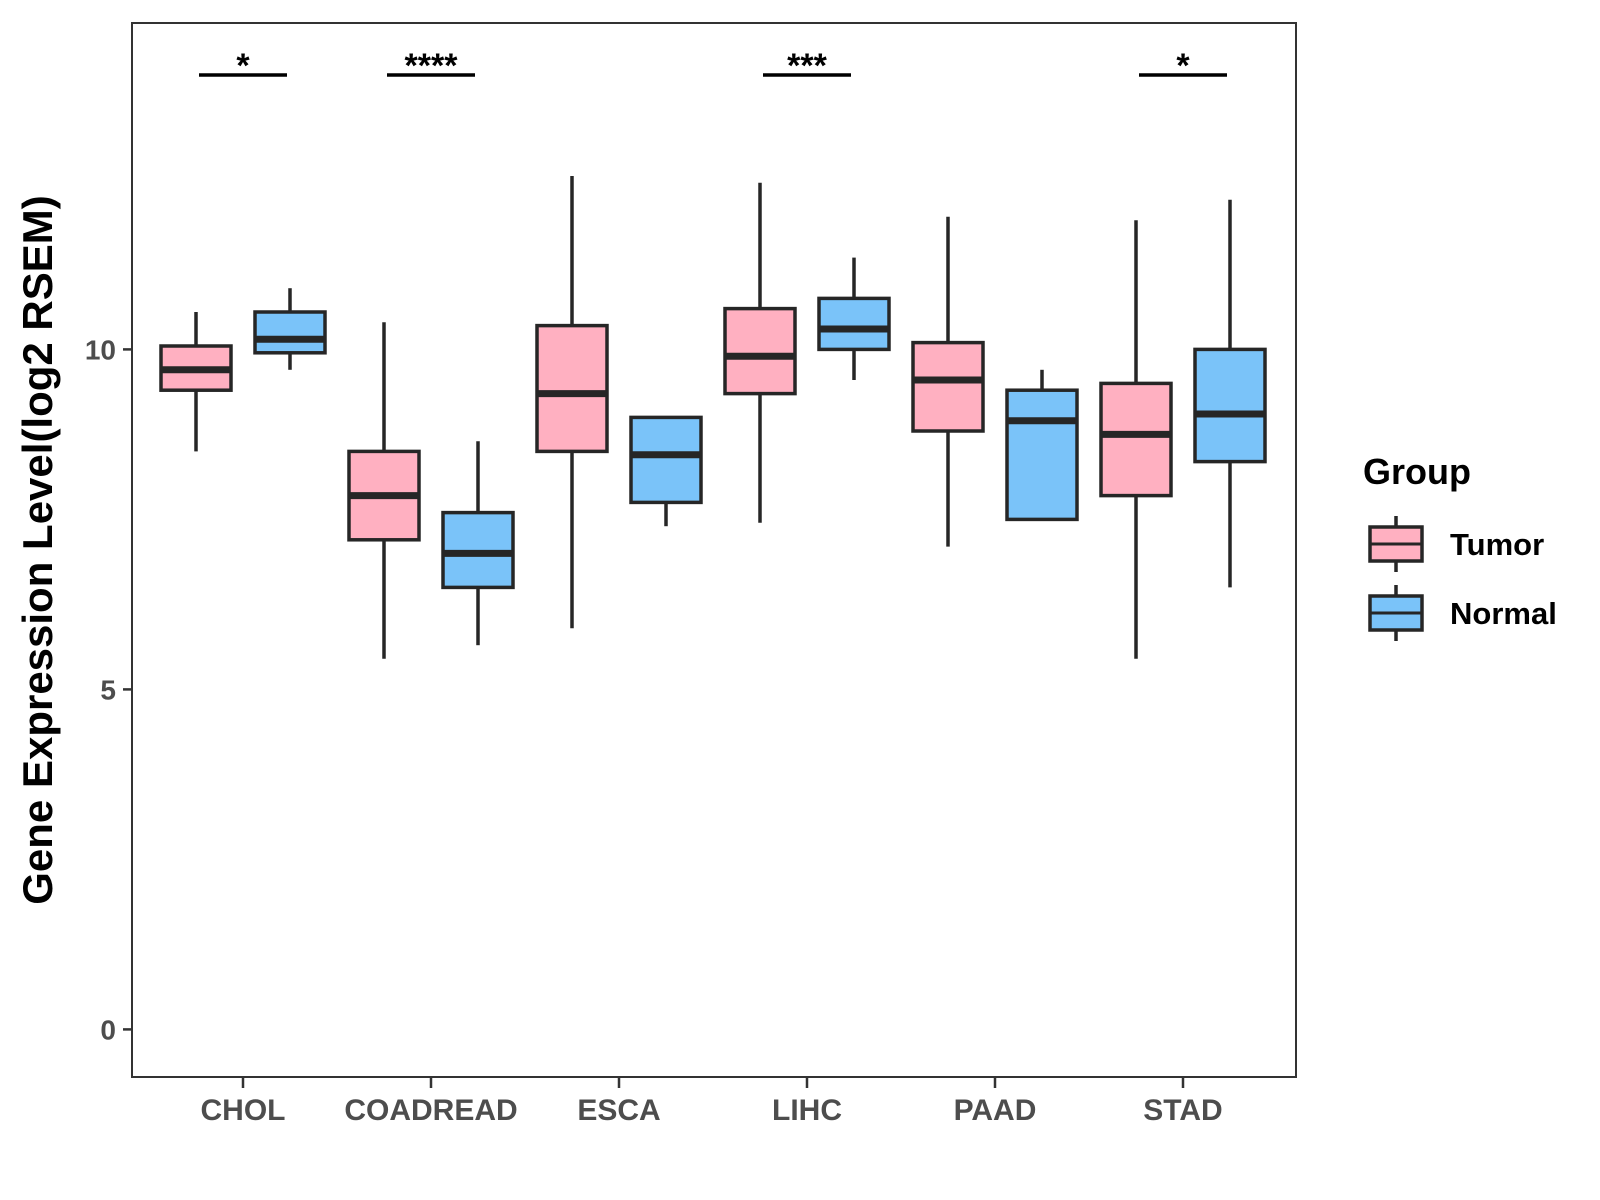  I want to click on y-tick-label-10: 10, so click(100, 349).